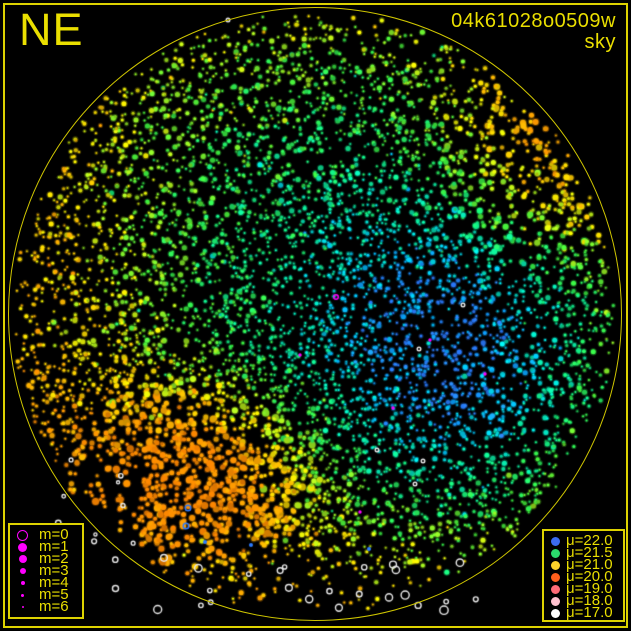 The height and width of the screenshot is (631, 631). I want to click on size-legend-row: m=3, so click(46, 570).